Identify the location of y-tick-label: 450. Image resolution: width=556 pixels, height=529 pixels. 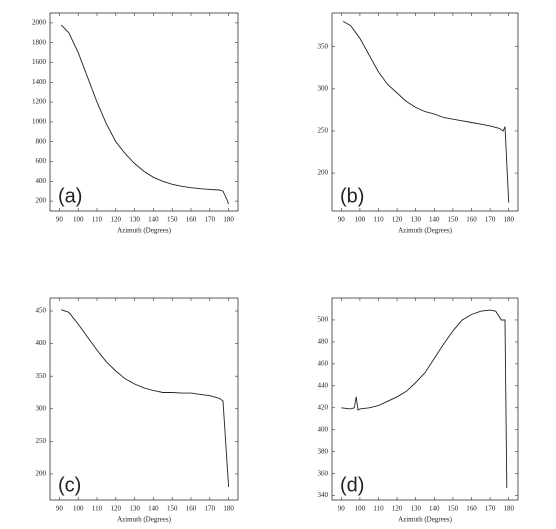
(41, 311).